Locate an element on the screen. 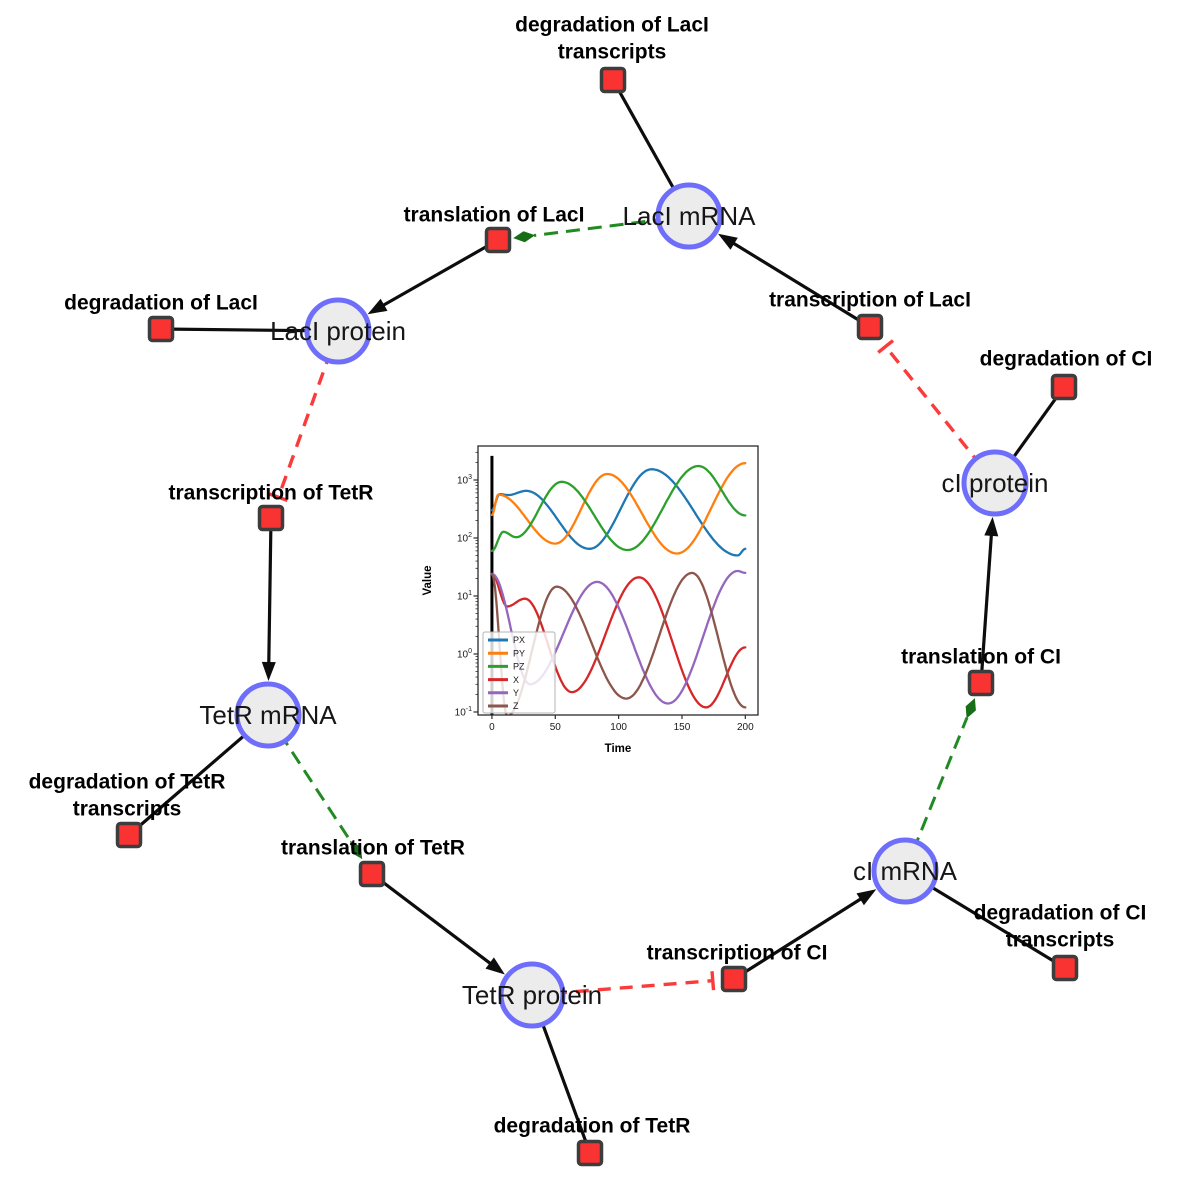 The height and width of the screenshot is (1200, 1189). species-node-ci-mrna is located at coordinates (905, 871).